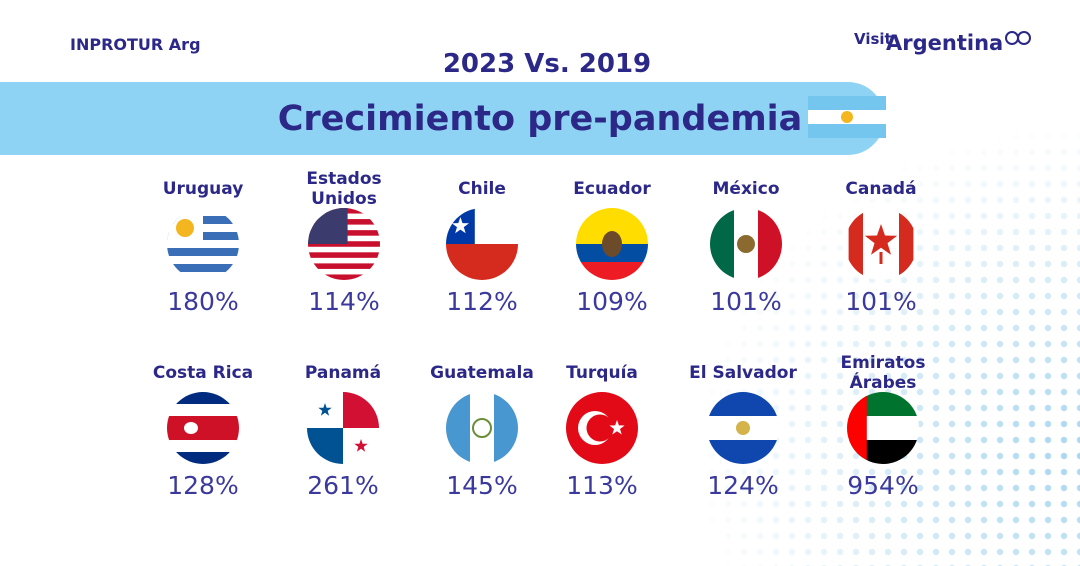 This screenshot has height=566, width=1080. Describe the element at coordinates (343, 373) in the screenshot. I see `country-name: Panamá` at that location.